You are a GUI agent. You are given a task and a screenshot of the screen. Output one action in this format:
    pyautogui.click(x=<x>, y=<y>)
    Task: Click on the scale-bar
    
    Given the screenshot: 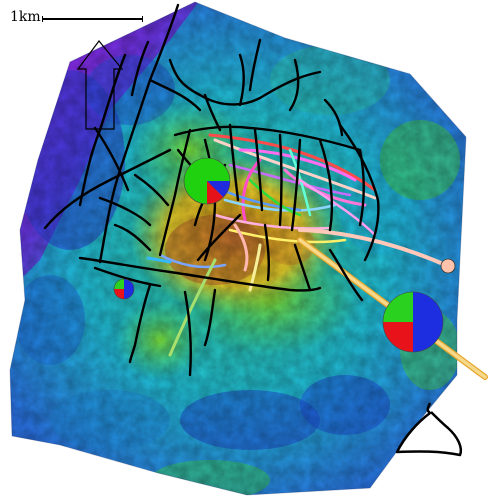 What is the action you would take?
    pyautogui.click(x=92, y=19)
    